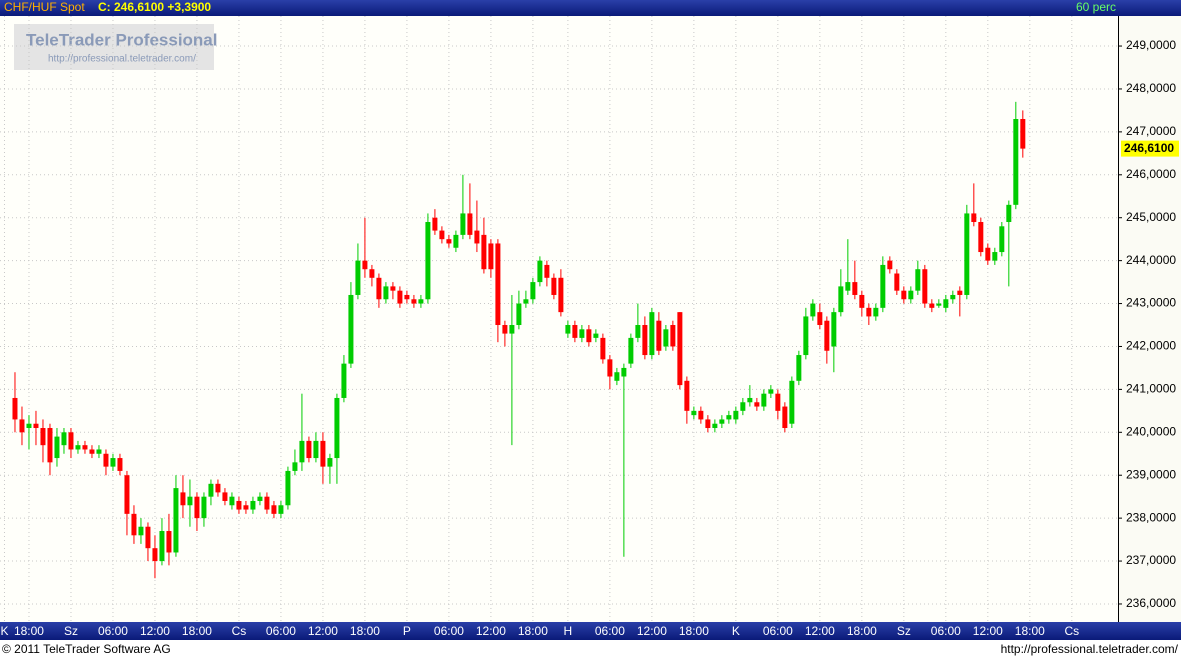  Describe the element at coordinates (1151, 517) in the screenshot. I see `y-tick-label: 238,0000` at that location.